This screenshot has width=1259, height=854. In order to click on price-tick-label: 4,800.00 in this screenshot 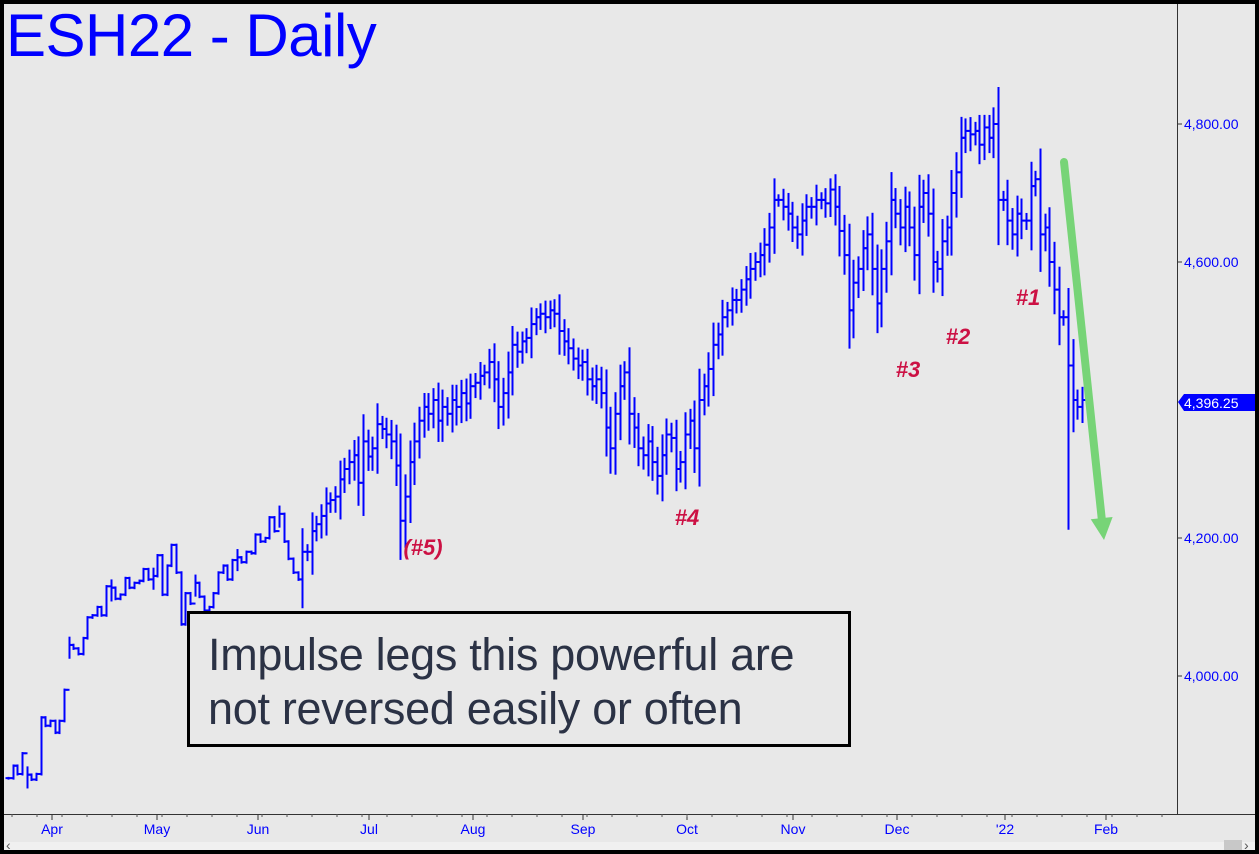, I will do `click(1211, 124)`.